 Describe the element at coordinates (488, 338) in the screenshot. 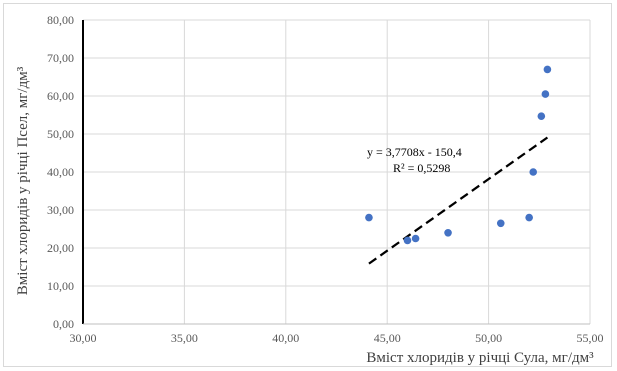

I see `x-tick-label: 50,00` at that location.